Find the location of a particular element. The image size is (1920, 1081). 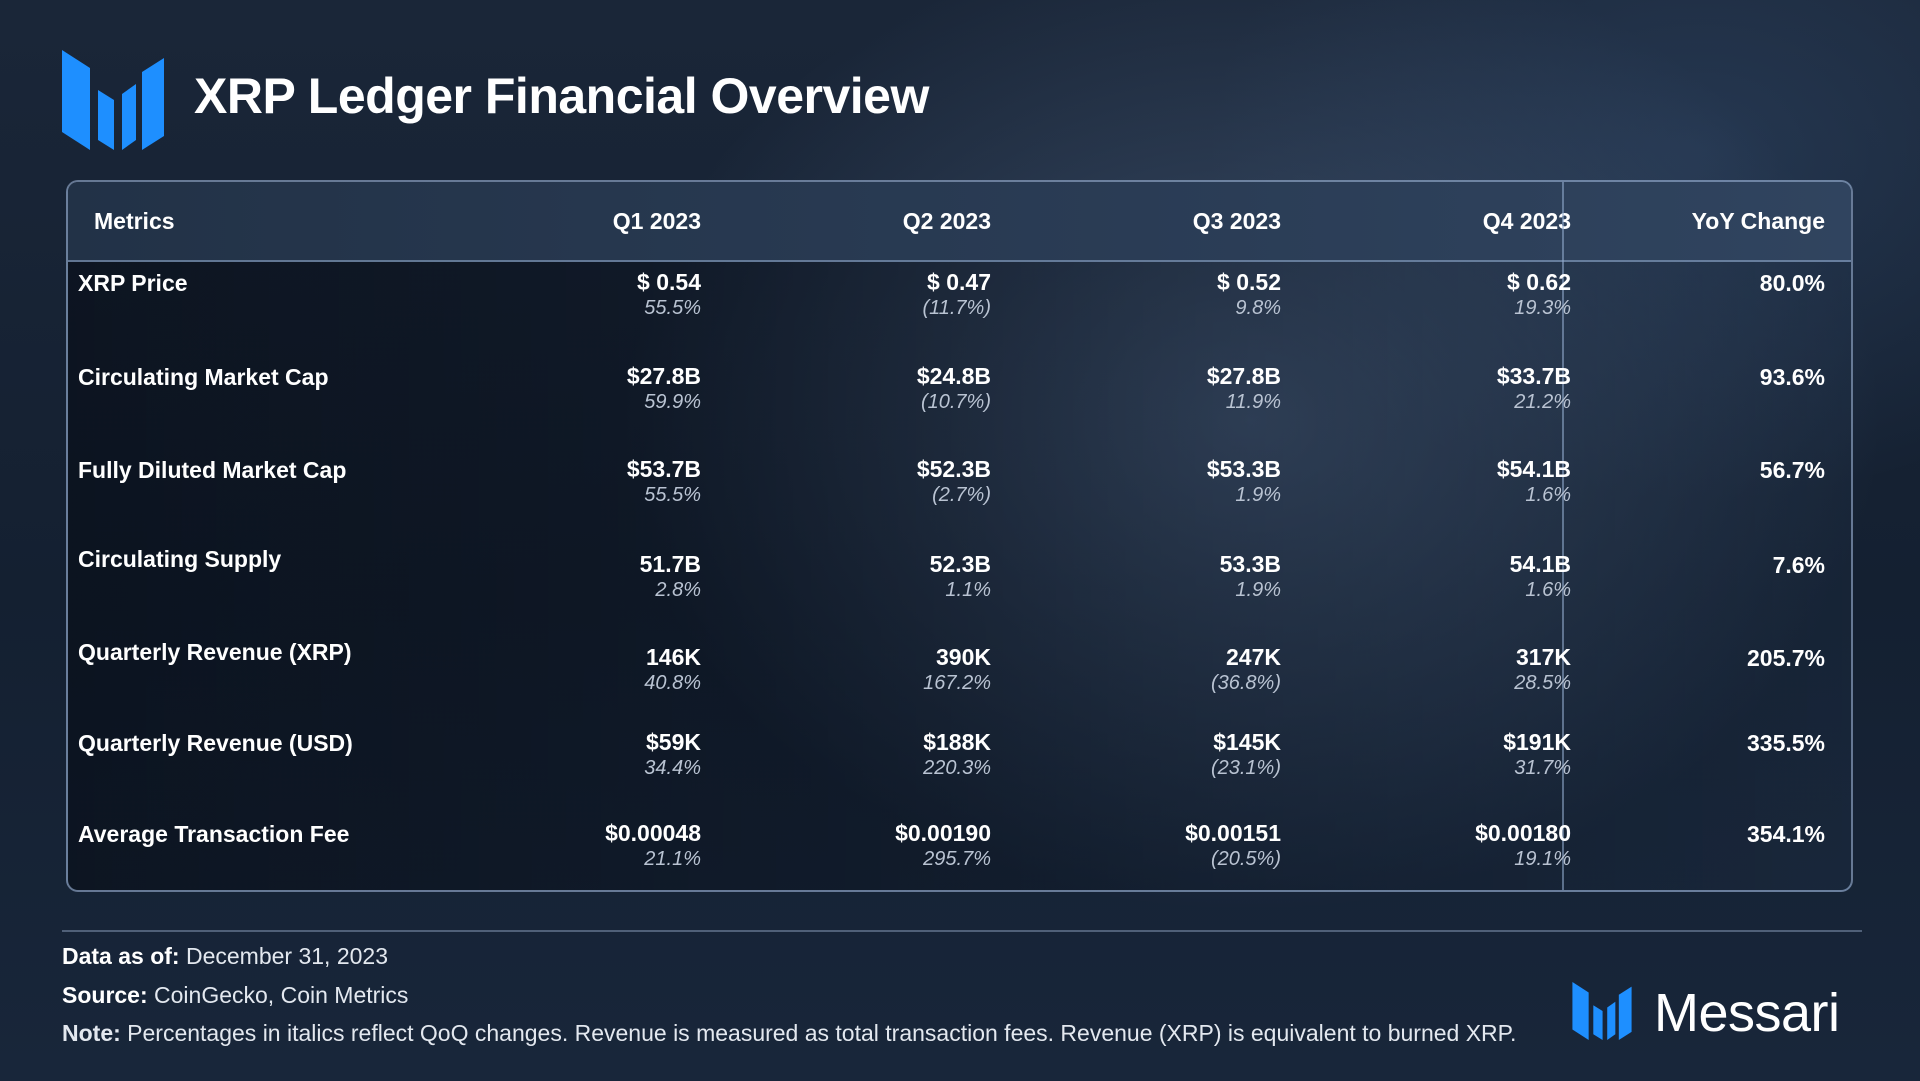

qoq-change: (36.8%) is located at coordinates (1245, 683).